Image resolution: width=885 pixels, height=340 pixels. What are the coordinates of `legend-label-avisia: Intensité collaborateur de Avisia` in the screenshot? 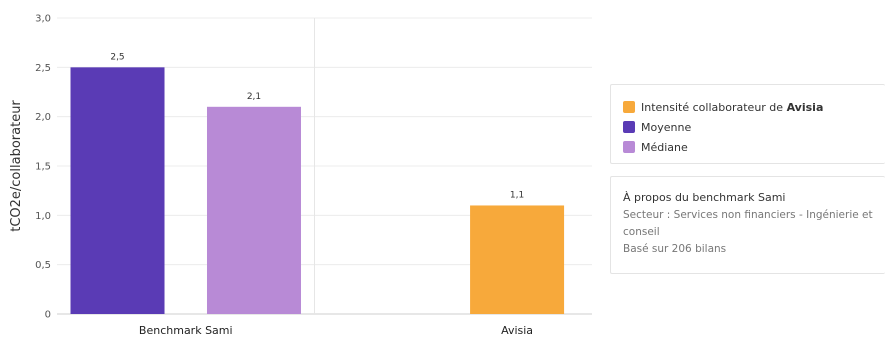 It's located at (732, 107).